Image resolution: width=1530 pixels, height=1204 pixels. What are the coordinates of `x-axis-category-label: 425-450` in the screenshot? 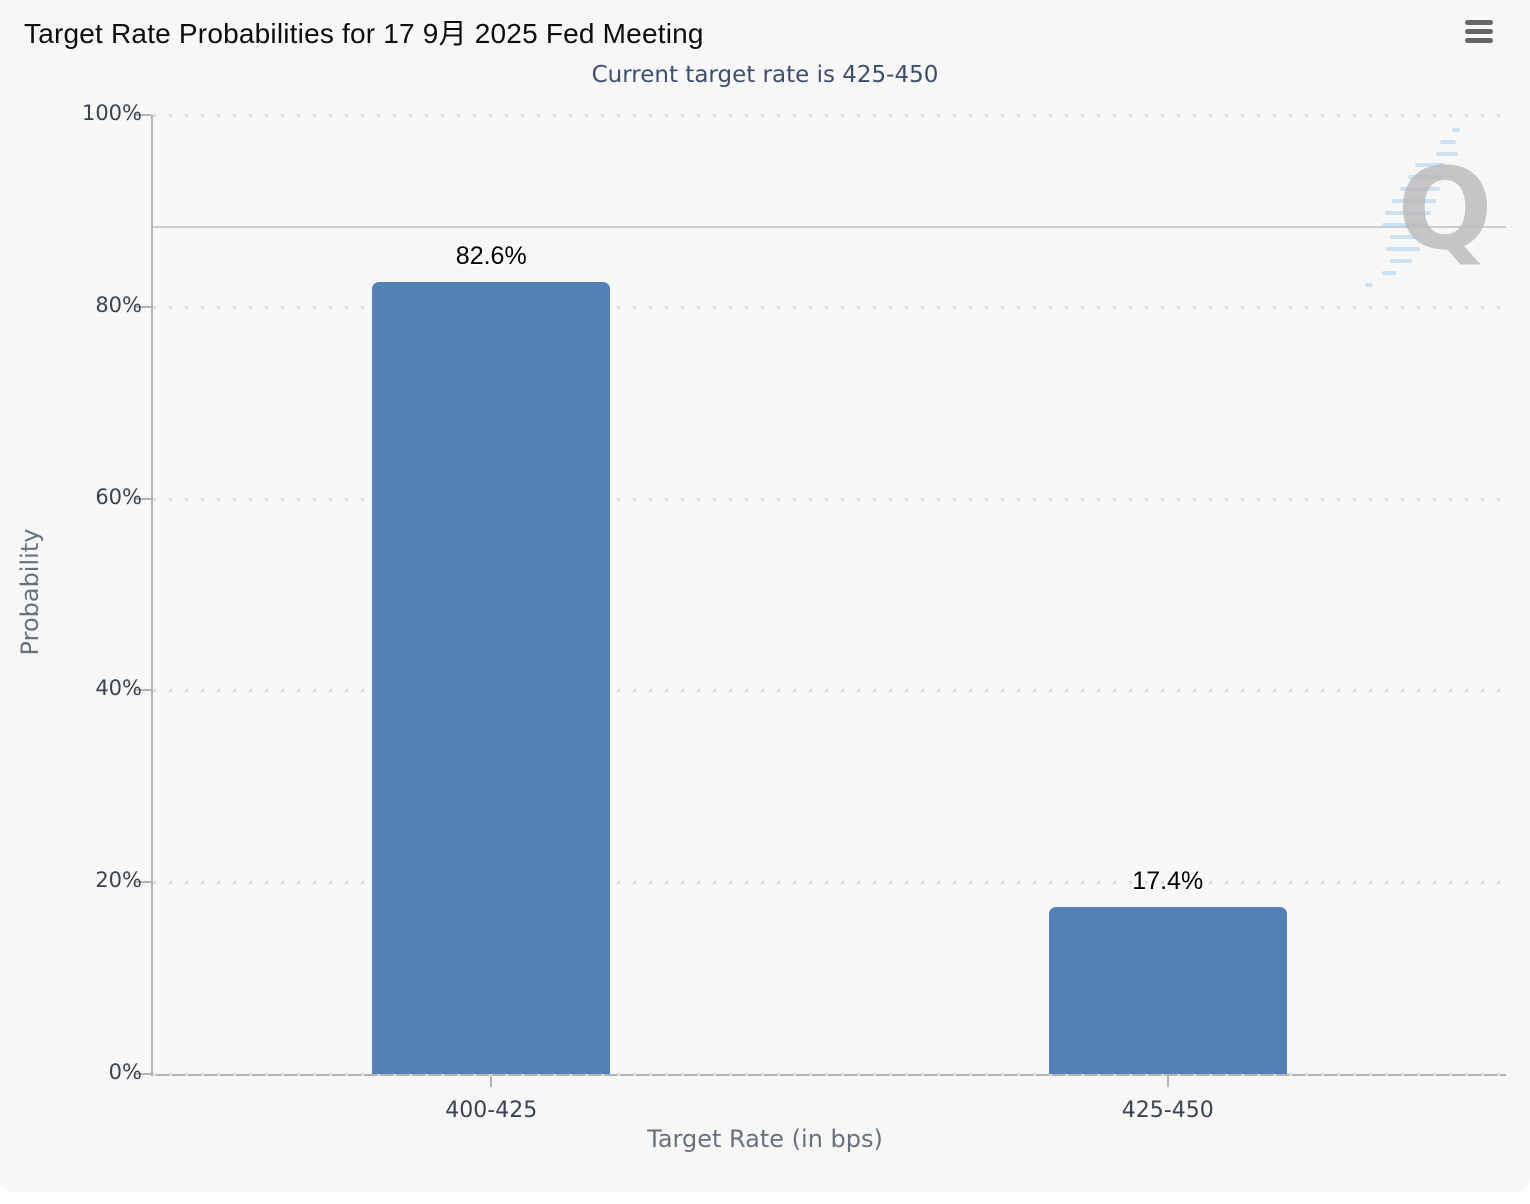 It's located at (1167, 1110).